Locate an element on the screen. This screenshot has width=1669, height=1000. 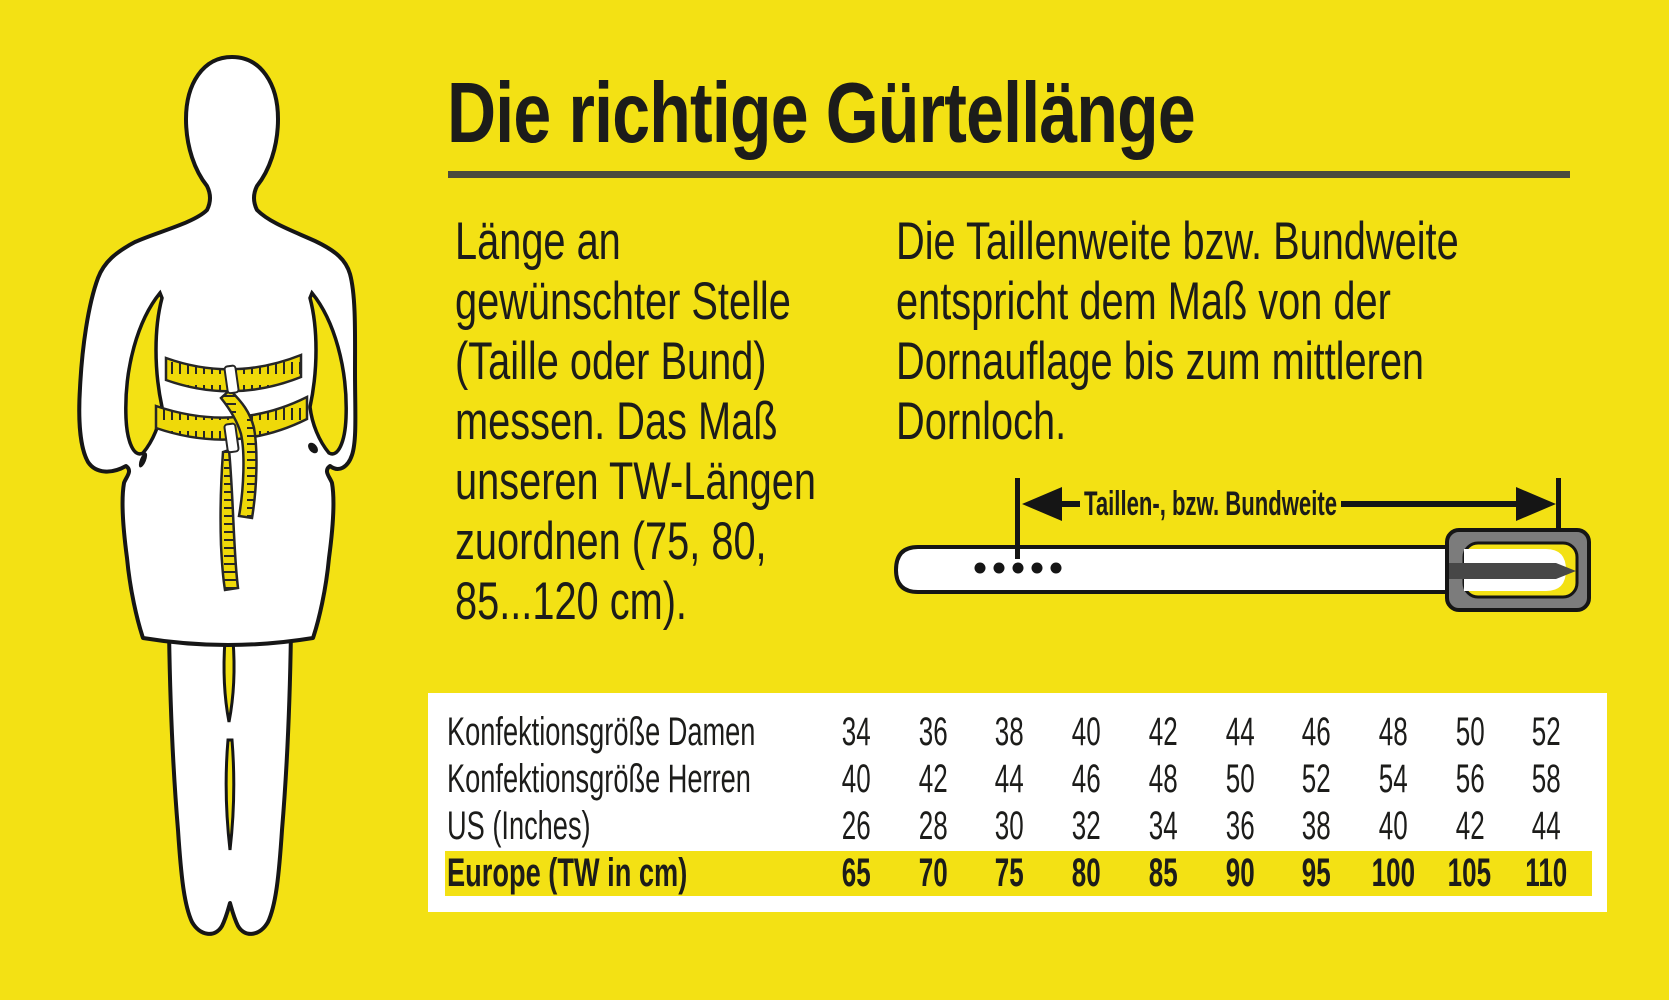
instruction-left-line: zuordnen (75, 80, is located at coordinates (611, 541).